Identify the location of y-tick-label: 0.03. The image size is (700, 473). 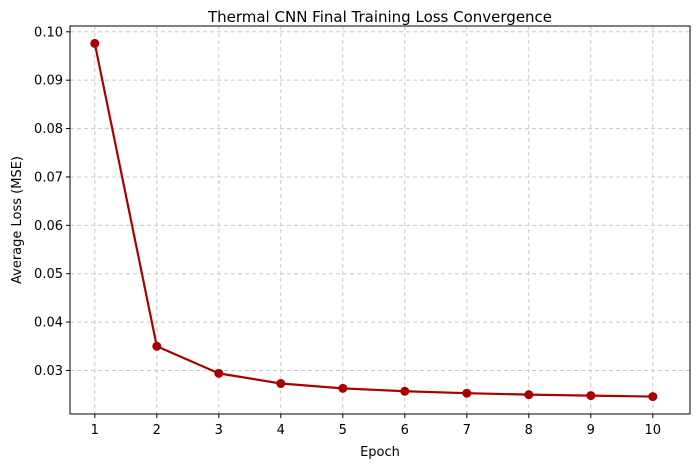
(48, 371).